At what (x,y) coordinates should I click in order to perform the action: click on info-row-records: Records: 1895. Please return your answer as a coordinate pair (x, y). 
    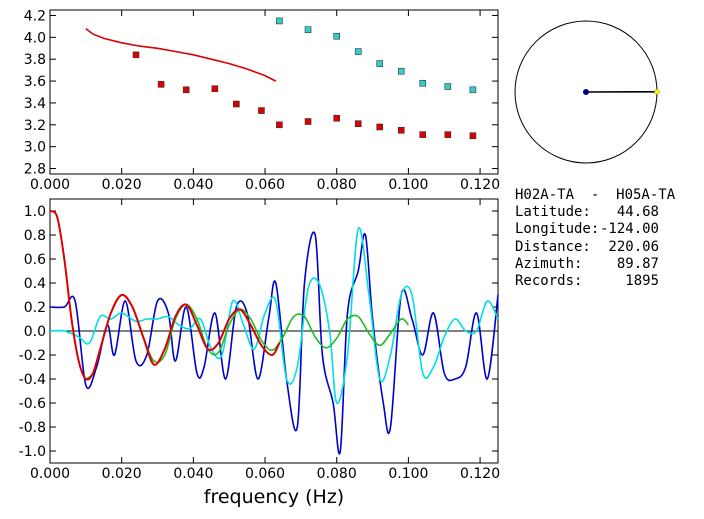
    Looking at the image, I should click on (608, 281).